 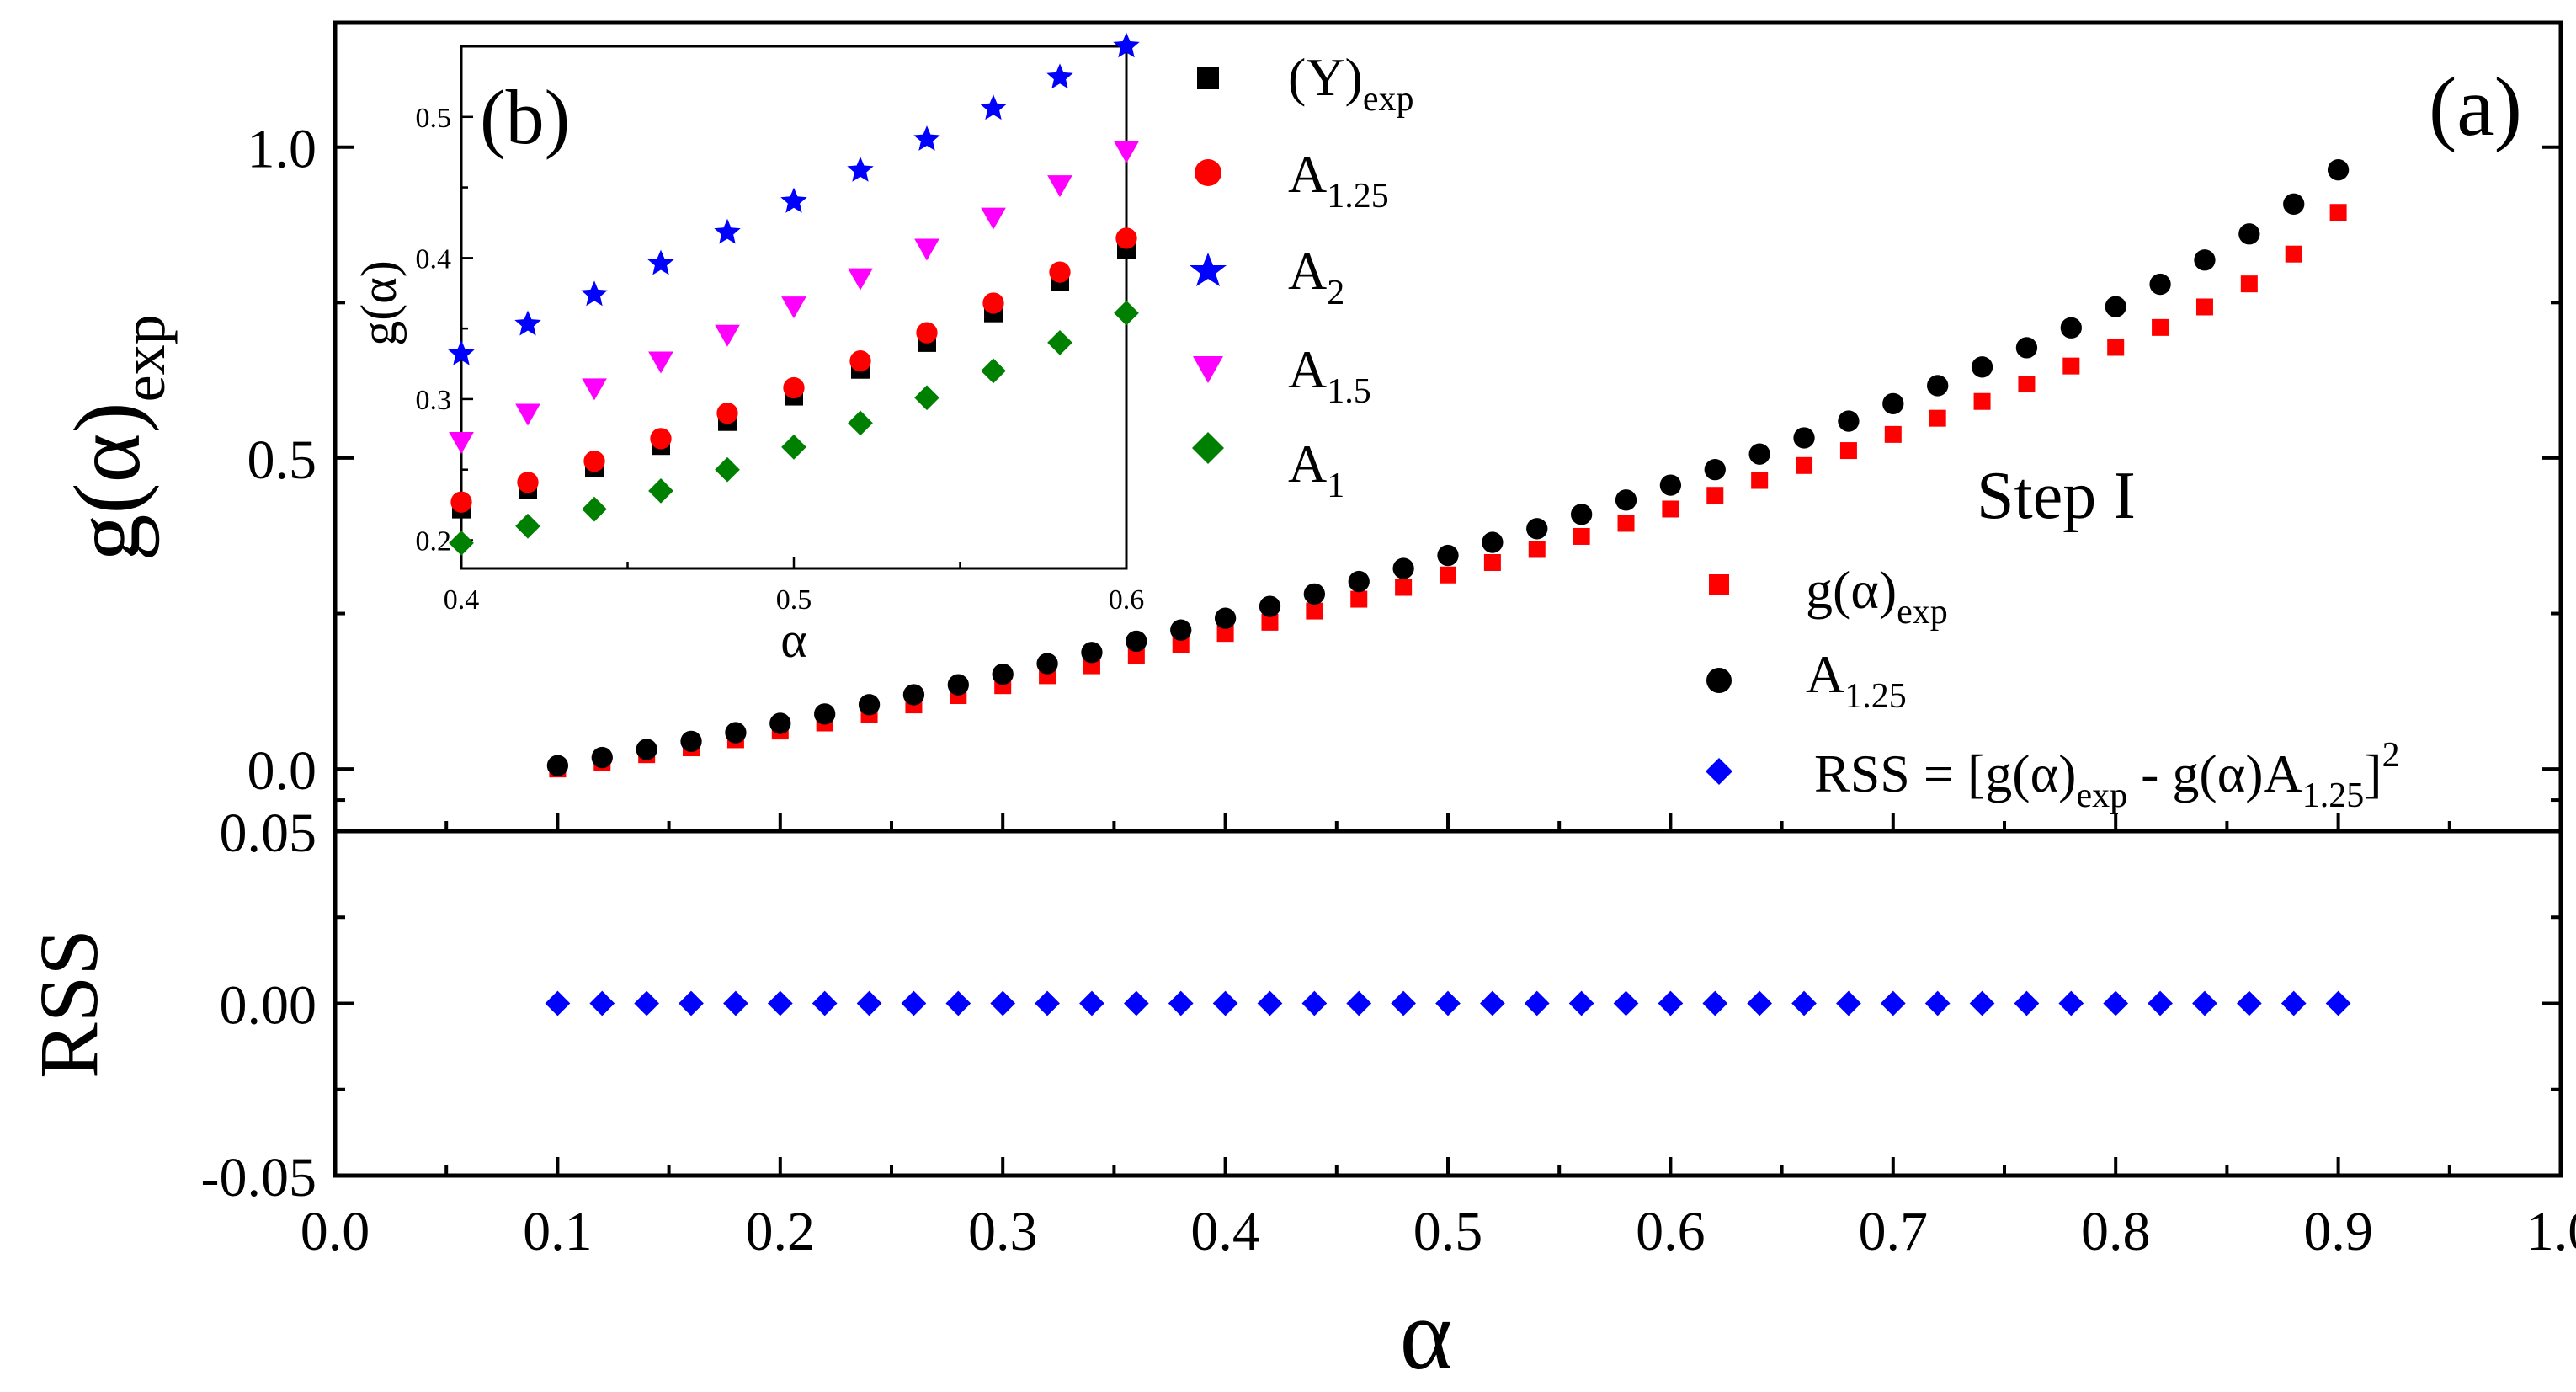 I want to click on top-y-tick-label: 0.0, so click(x=282, y=771).